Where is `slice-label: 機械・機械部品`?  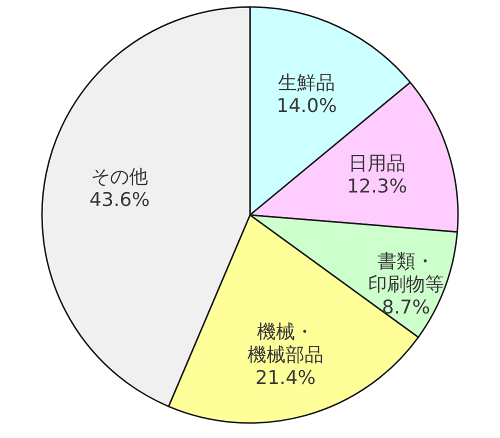 slice-label: 機械・機械部品 is located at coordinates (286, 343).